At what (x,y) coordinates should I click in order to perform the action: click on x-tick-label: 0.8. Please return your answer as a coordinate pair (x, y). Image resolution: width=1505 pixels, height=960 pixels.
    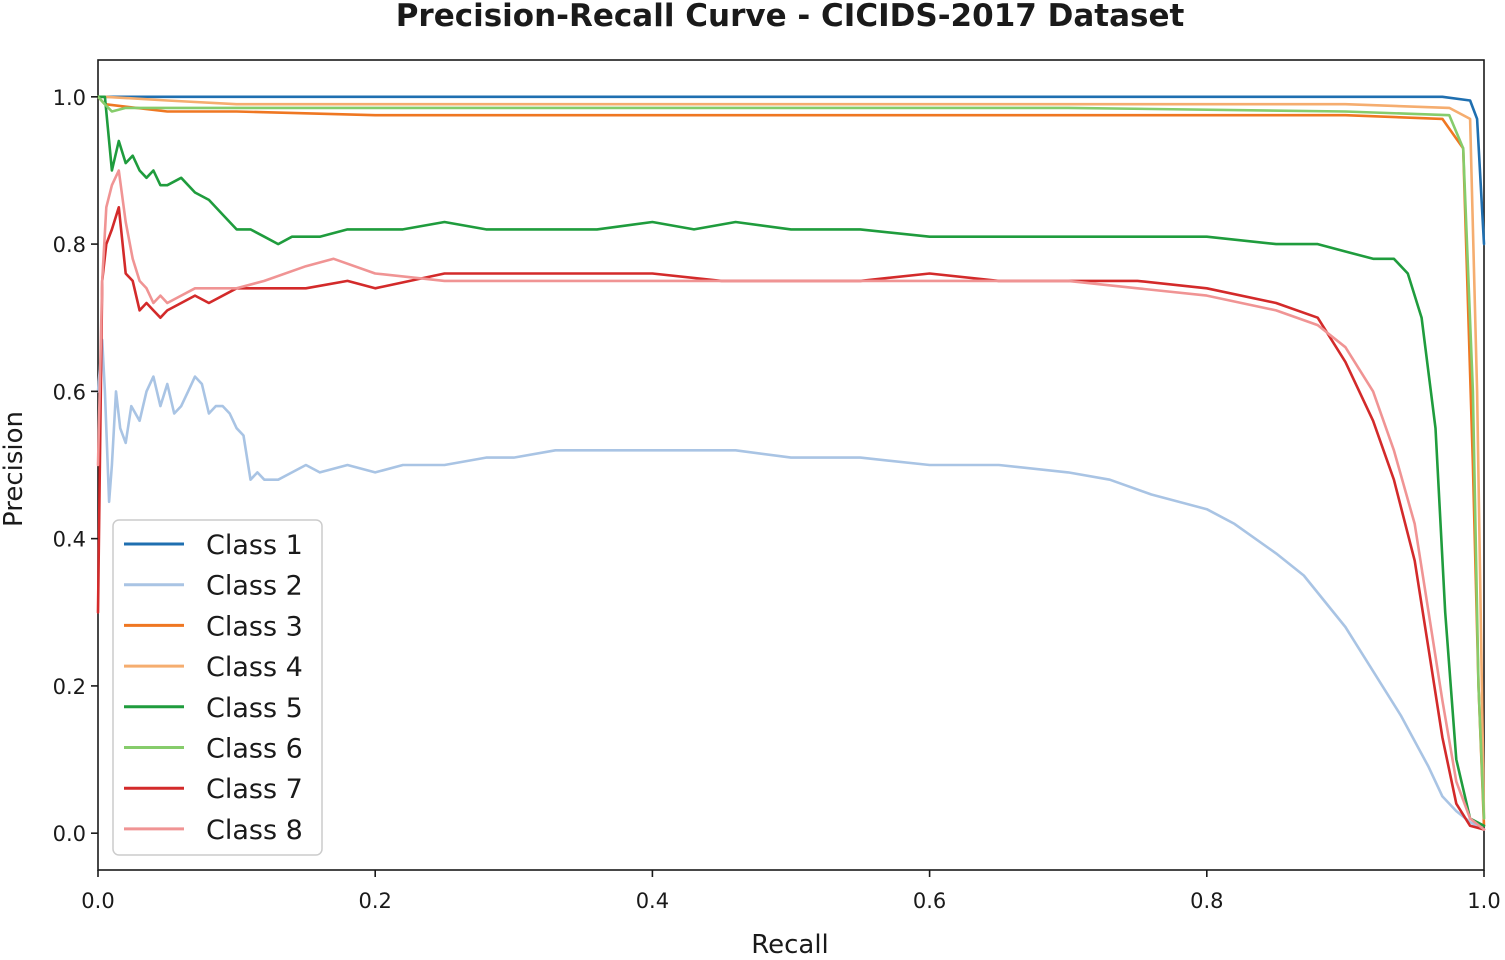
    Looking at the image, I should click on (1206, 901).